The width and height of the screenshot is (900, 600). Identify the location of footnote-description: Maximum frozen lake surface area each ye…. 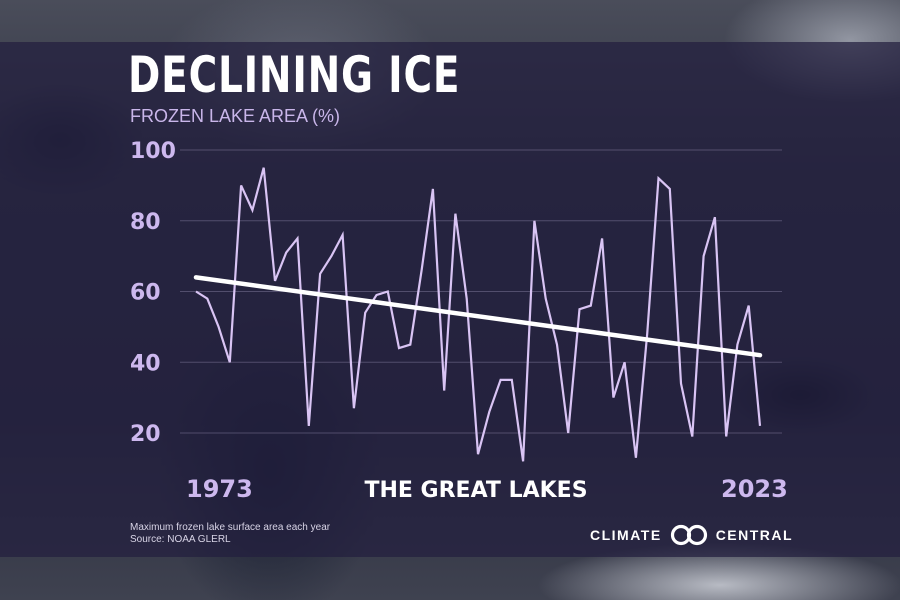
(230, 527).